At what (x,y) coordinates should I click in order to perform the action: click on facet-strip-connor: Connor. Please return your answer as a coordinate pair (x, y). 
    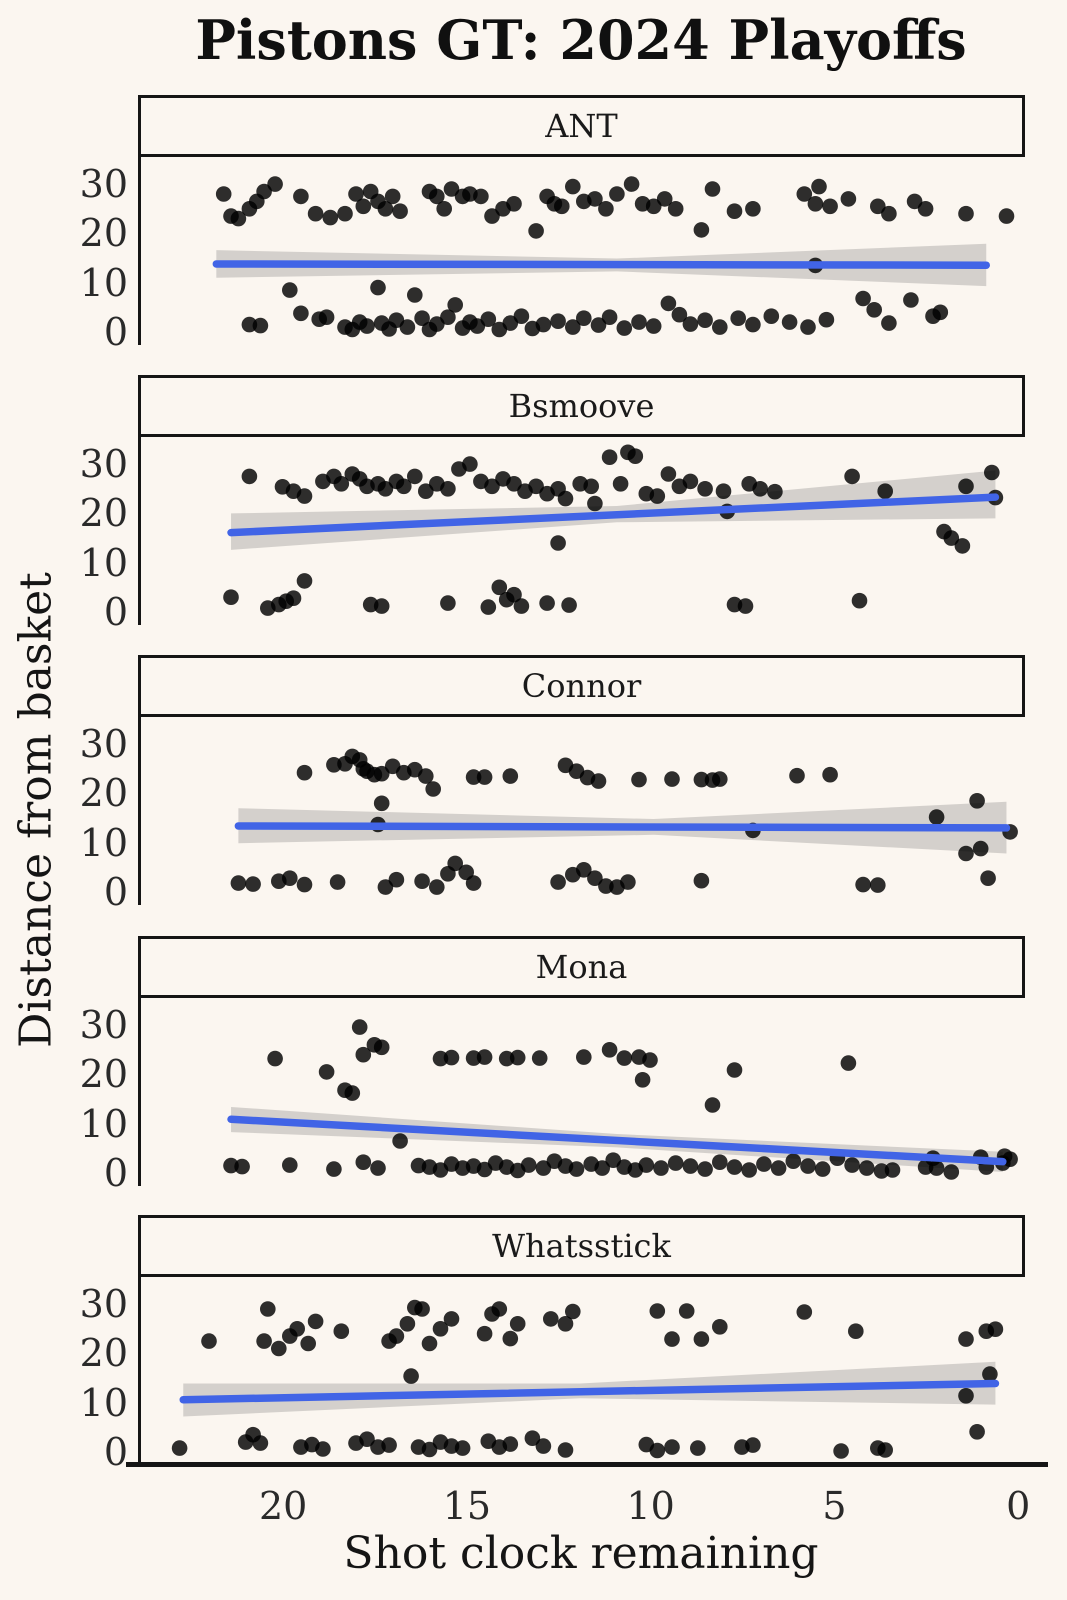
    Looking at the image, I should click on (581, 686).